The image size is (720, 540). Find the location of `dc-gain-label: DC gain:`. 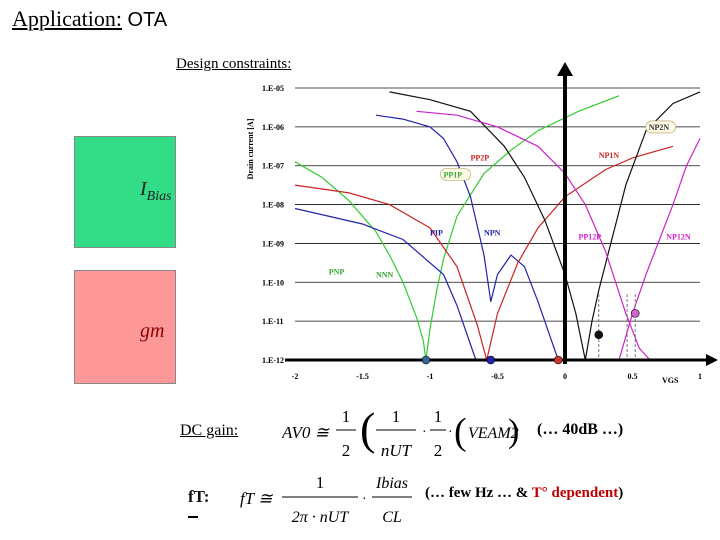

dc-gain-label: DC gain: is located at coordinates (209, 430).